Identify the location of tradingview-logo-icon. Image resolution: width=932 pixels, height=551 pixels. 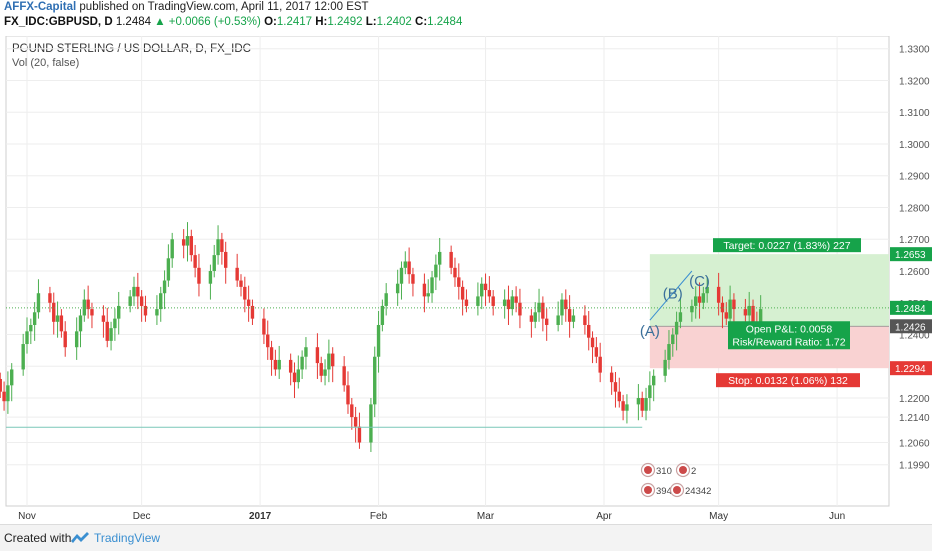
(80, 539).